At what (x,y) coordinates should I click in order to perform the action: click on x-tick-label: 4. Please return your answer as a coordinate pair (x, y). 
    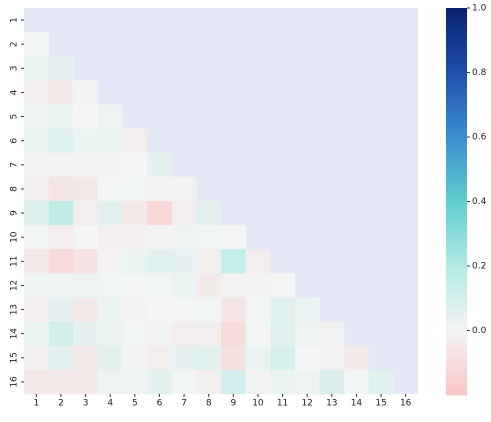
    Looking at the image, I should click on (110, 404).